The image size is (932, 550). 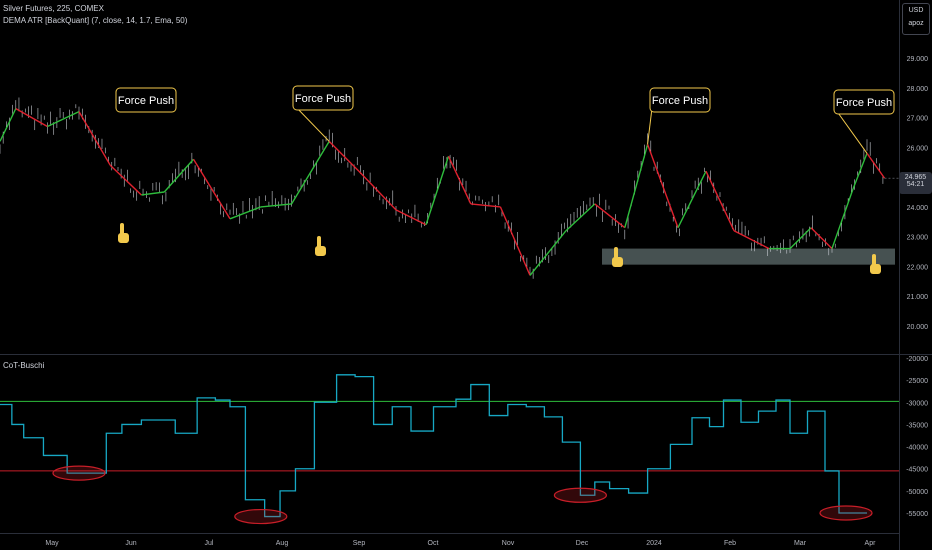 What do you see at coordinates (918, 297) in the screenshot?
I see `price-tick-label: 21.000` at bounding box center [918, 297].